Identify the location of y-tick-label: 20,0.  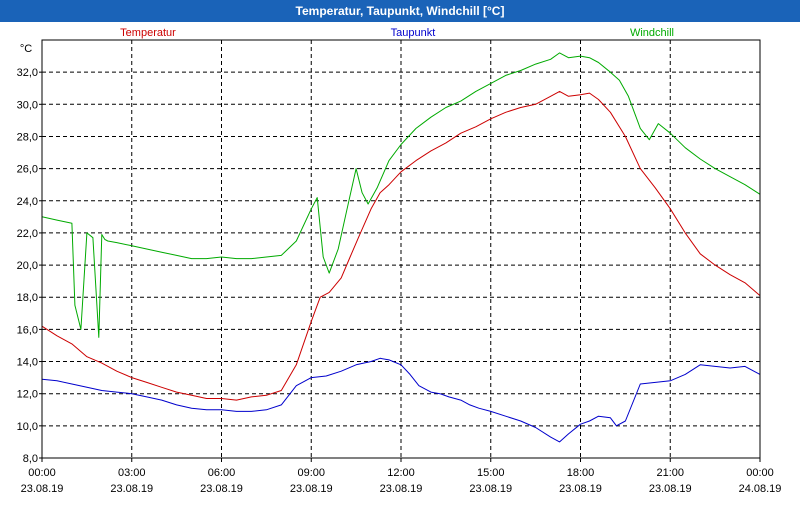
(27, 266).